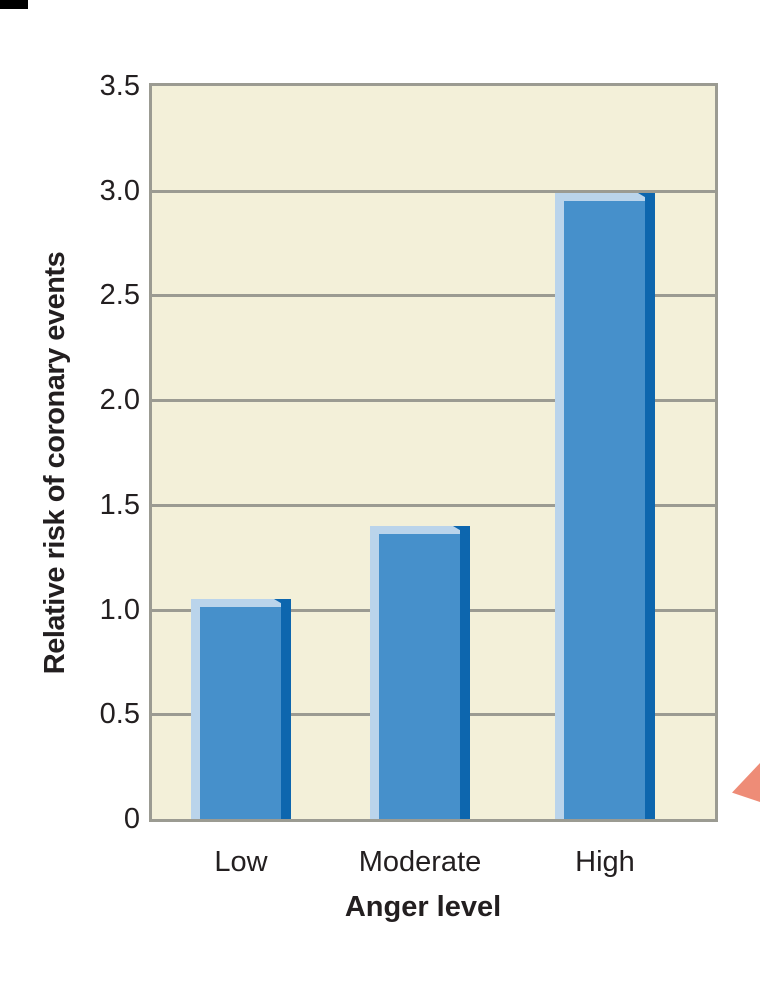  Describe the element at coordinates (119, 295) in the screenshot. I see `y-tick-label: 2.5` at that location.